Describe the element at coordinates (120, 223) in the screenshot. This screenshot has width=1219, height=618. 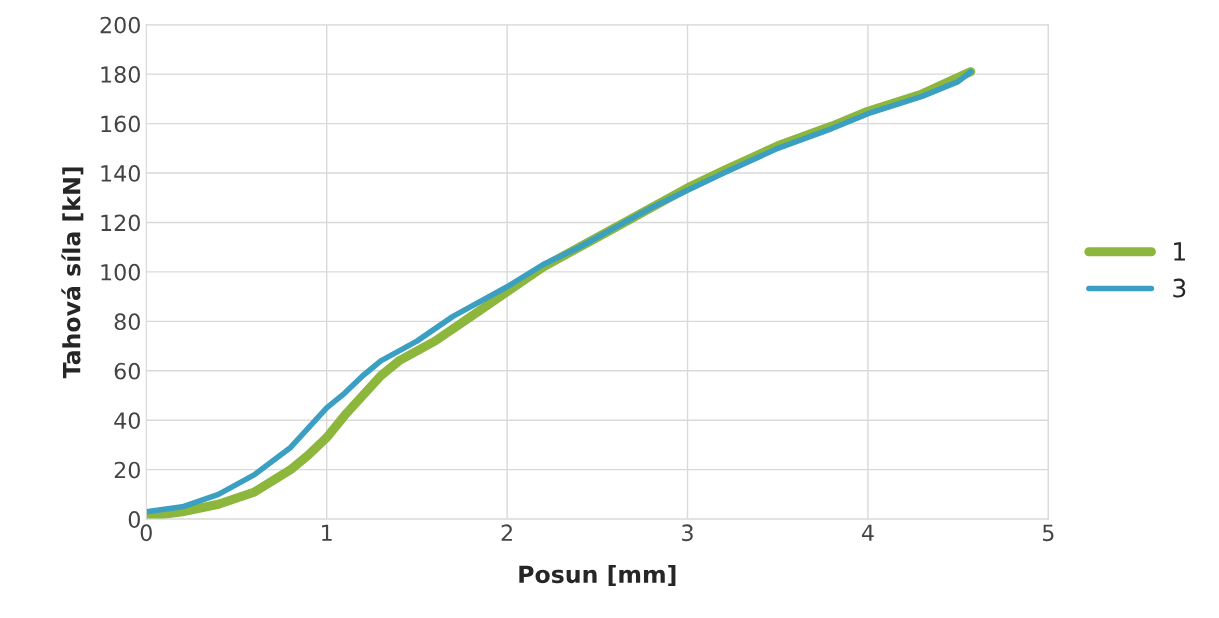
I see `y-tick-label: 120` at that location.